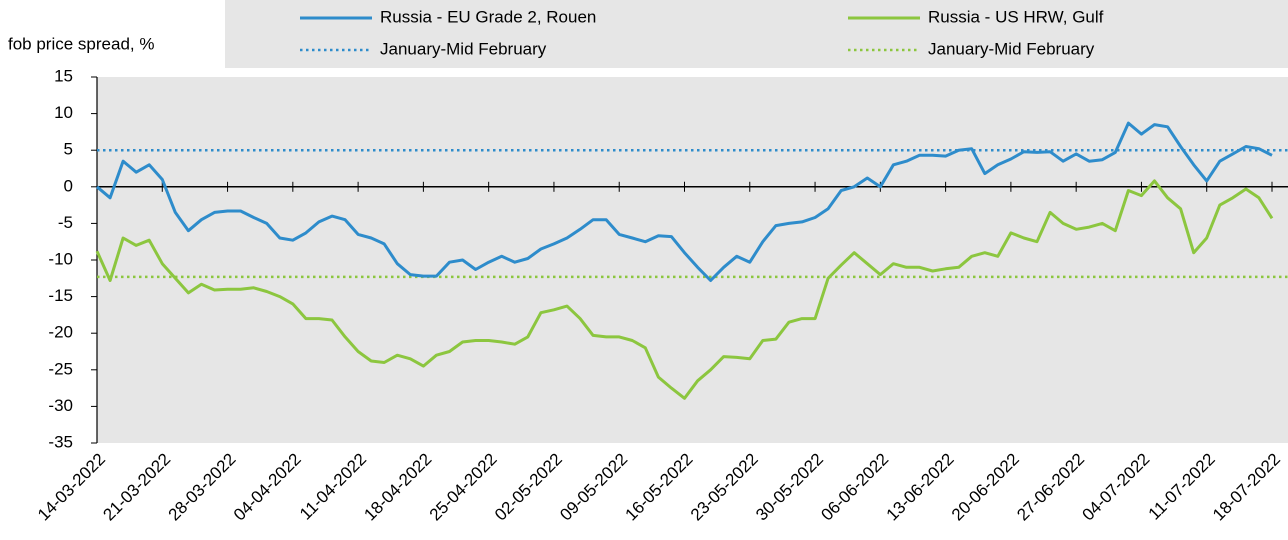 This screenshot has height=540, width=1288. Describe the element at coordinates (1050, 487) in the screenshot. I see `x-tick-label: 27-06-2022` at that location.